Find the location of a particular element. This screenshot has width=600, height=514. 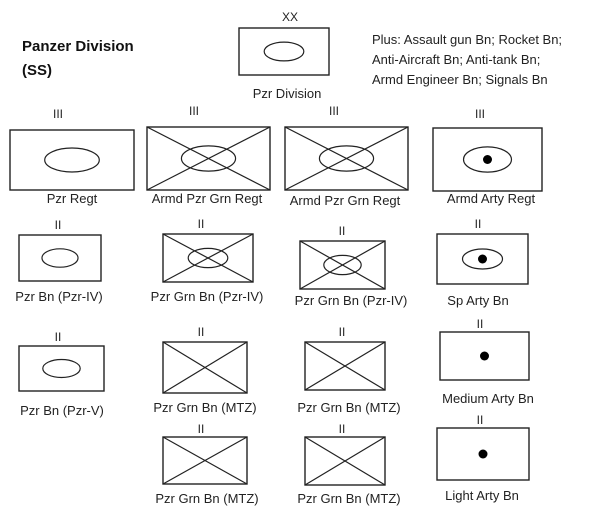

diagram-subtitle: (SS) is located at coordinates (37, 70).